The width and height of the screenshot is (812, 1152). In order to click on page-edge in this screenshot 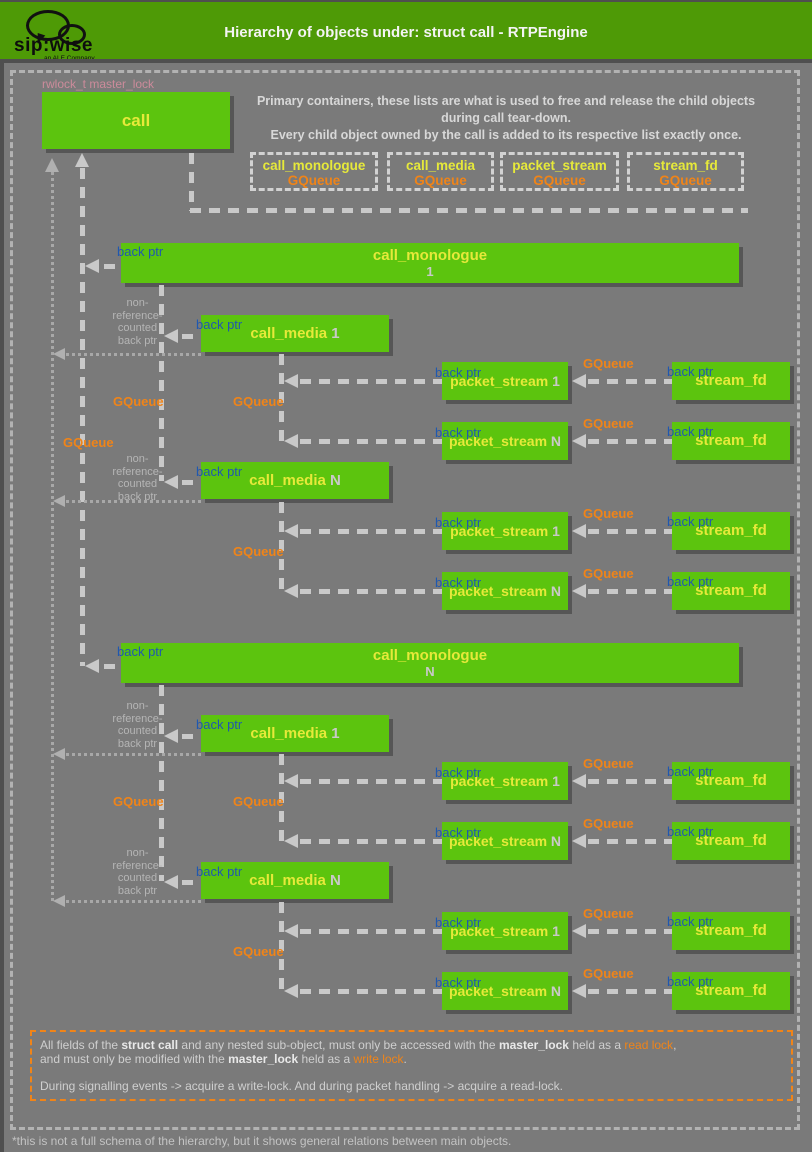, I will do `click(406, 1)`.